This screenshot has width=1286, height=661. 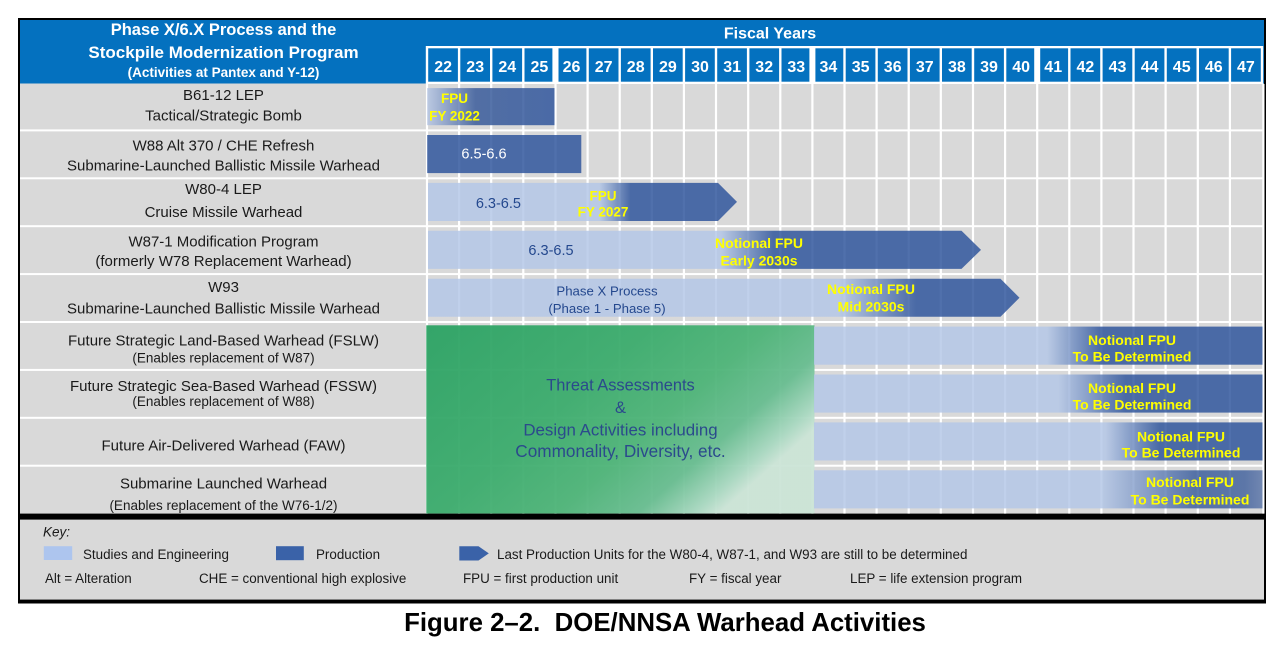 I want to click on svg-text: Phase X Process, so click(x=607, y=291).